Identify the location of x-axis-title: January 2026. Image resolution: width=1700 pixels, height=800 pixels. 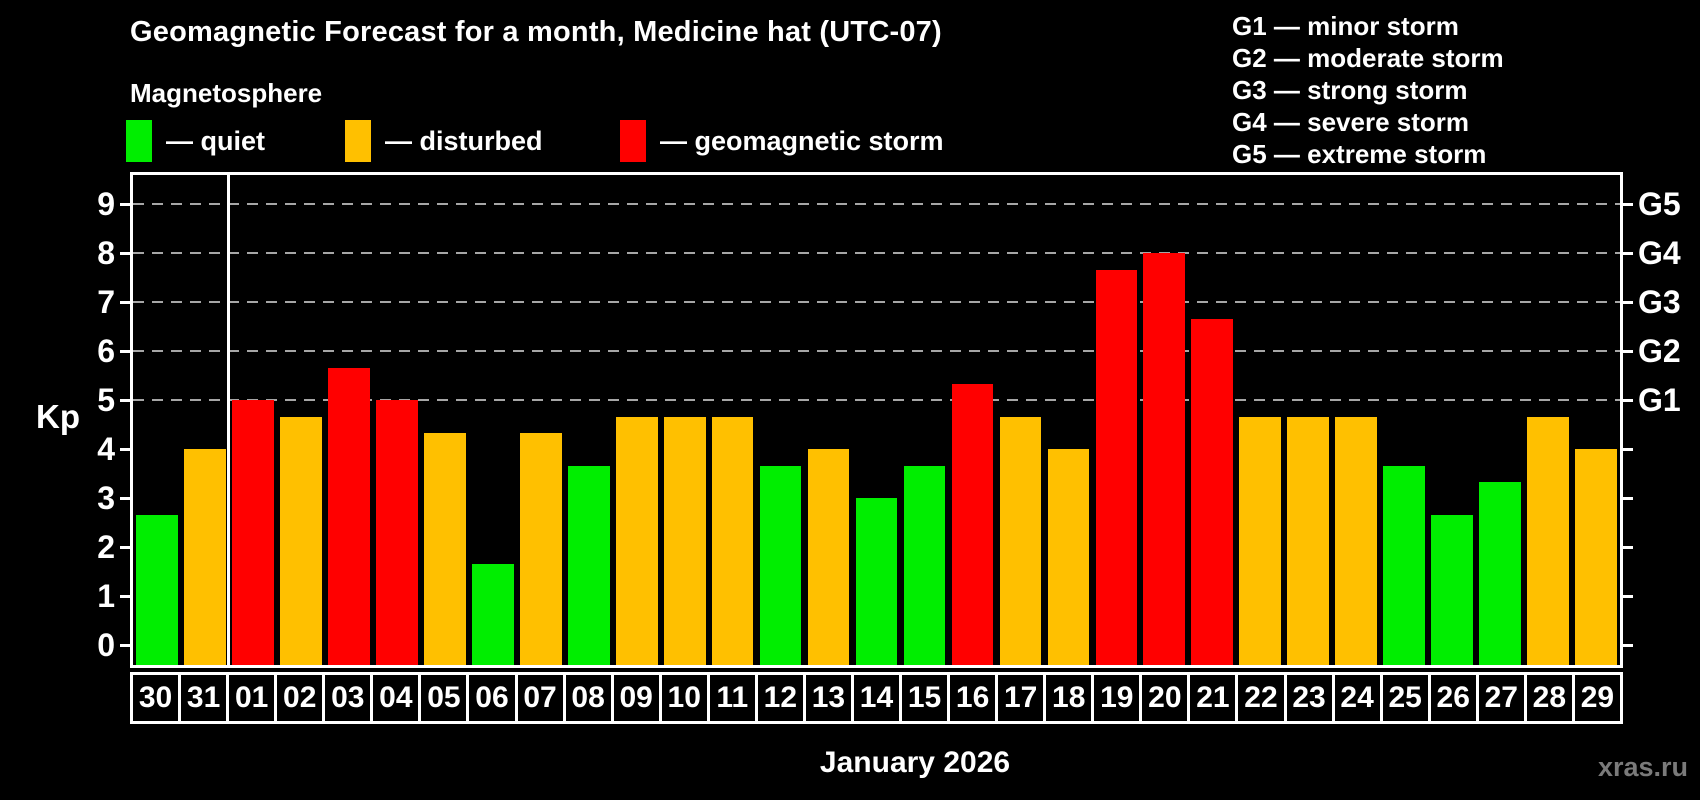
(915, 762).